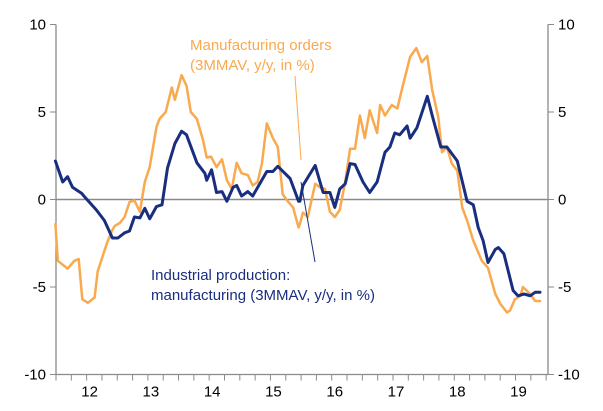 Image resolution: width=603 pixels, height=411 pixels. What do you see at coordinates (89, 392) in the screenshot?
I see `x-tick-label: 12` at bounding box center [89, 392].